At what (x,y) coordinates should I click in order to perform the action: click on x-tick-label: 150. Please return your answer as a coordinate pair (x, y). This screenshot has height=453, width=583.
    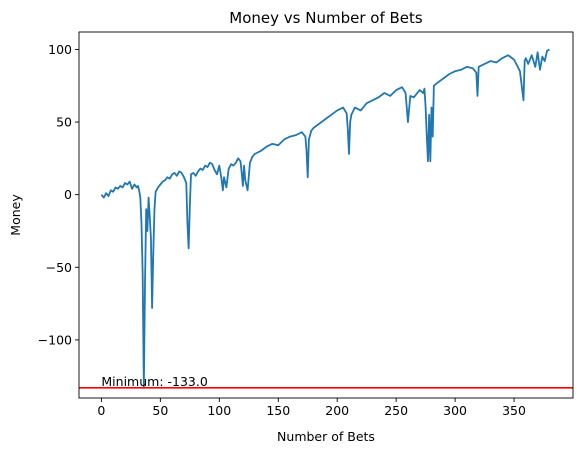
    Looking at the image, I should click on (278, 410).